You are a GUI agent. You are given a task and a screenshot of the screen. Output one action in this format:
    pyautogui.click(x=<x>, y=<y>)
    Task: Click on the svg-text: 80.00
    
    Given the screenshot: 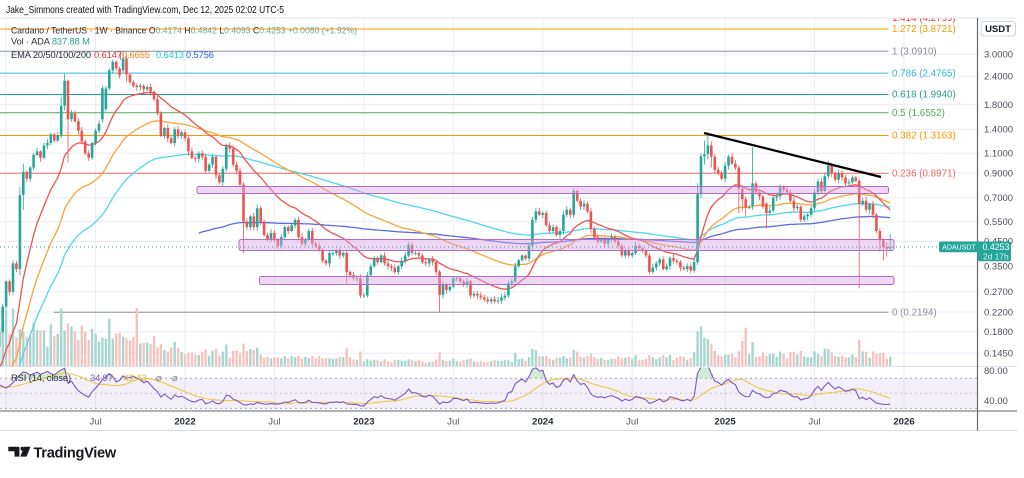 What is the action you would take?
    pyautogui.click(x=996, y=371)
    